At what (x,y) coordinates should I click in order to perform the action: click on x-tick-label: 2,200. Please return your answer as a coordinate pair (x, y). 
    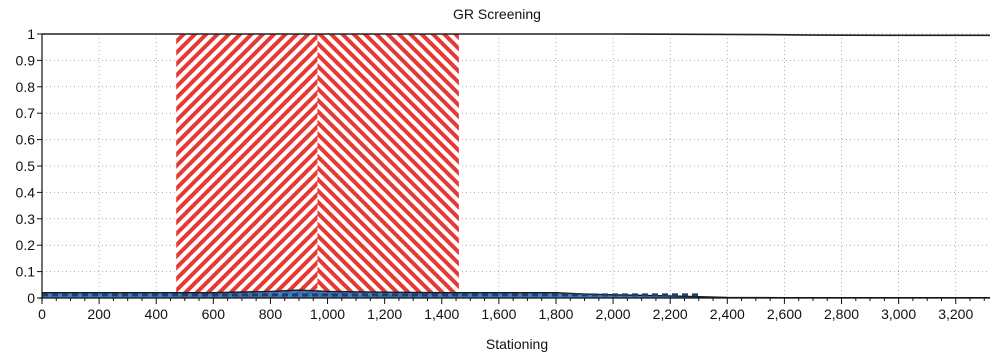
    Looking at the image, I should click on (670, 314).